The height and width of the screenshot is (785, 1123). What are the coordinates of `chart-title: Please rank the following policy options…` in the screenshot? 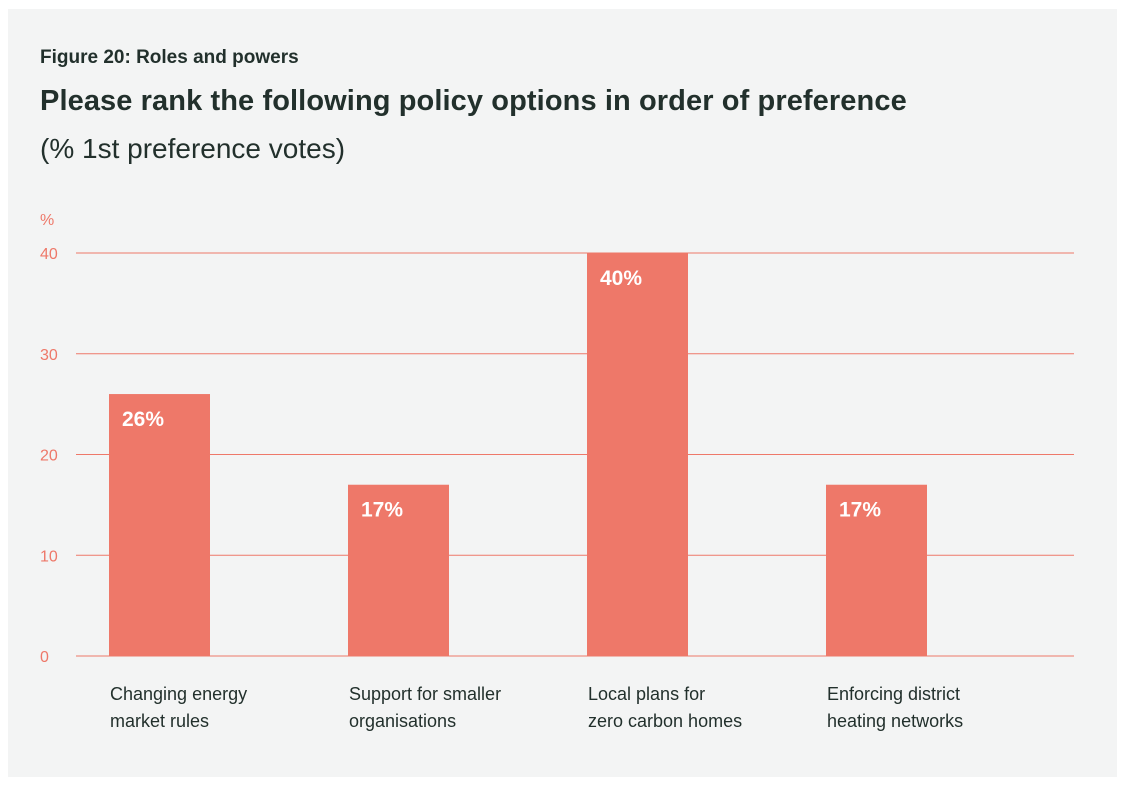 It's located at (473, 101).